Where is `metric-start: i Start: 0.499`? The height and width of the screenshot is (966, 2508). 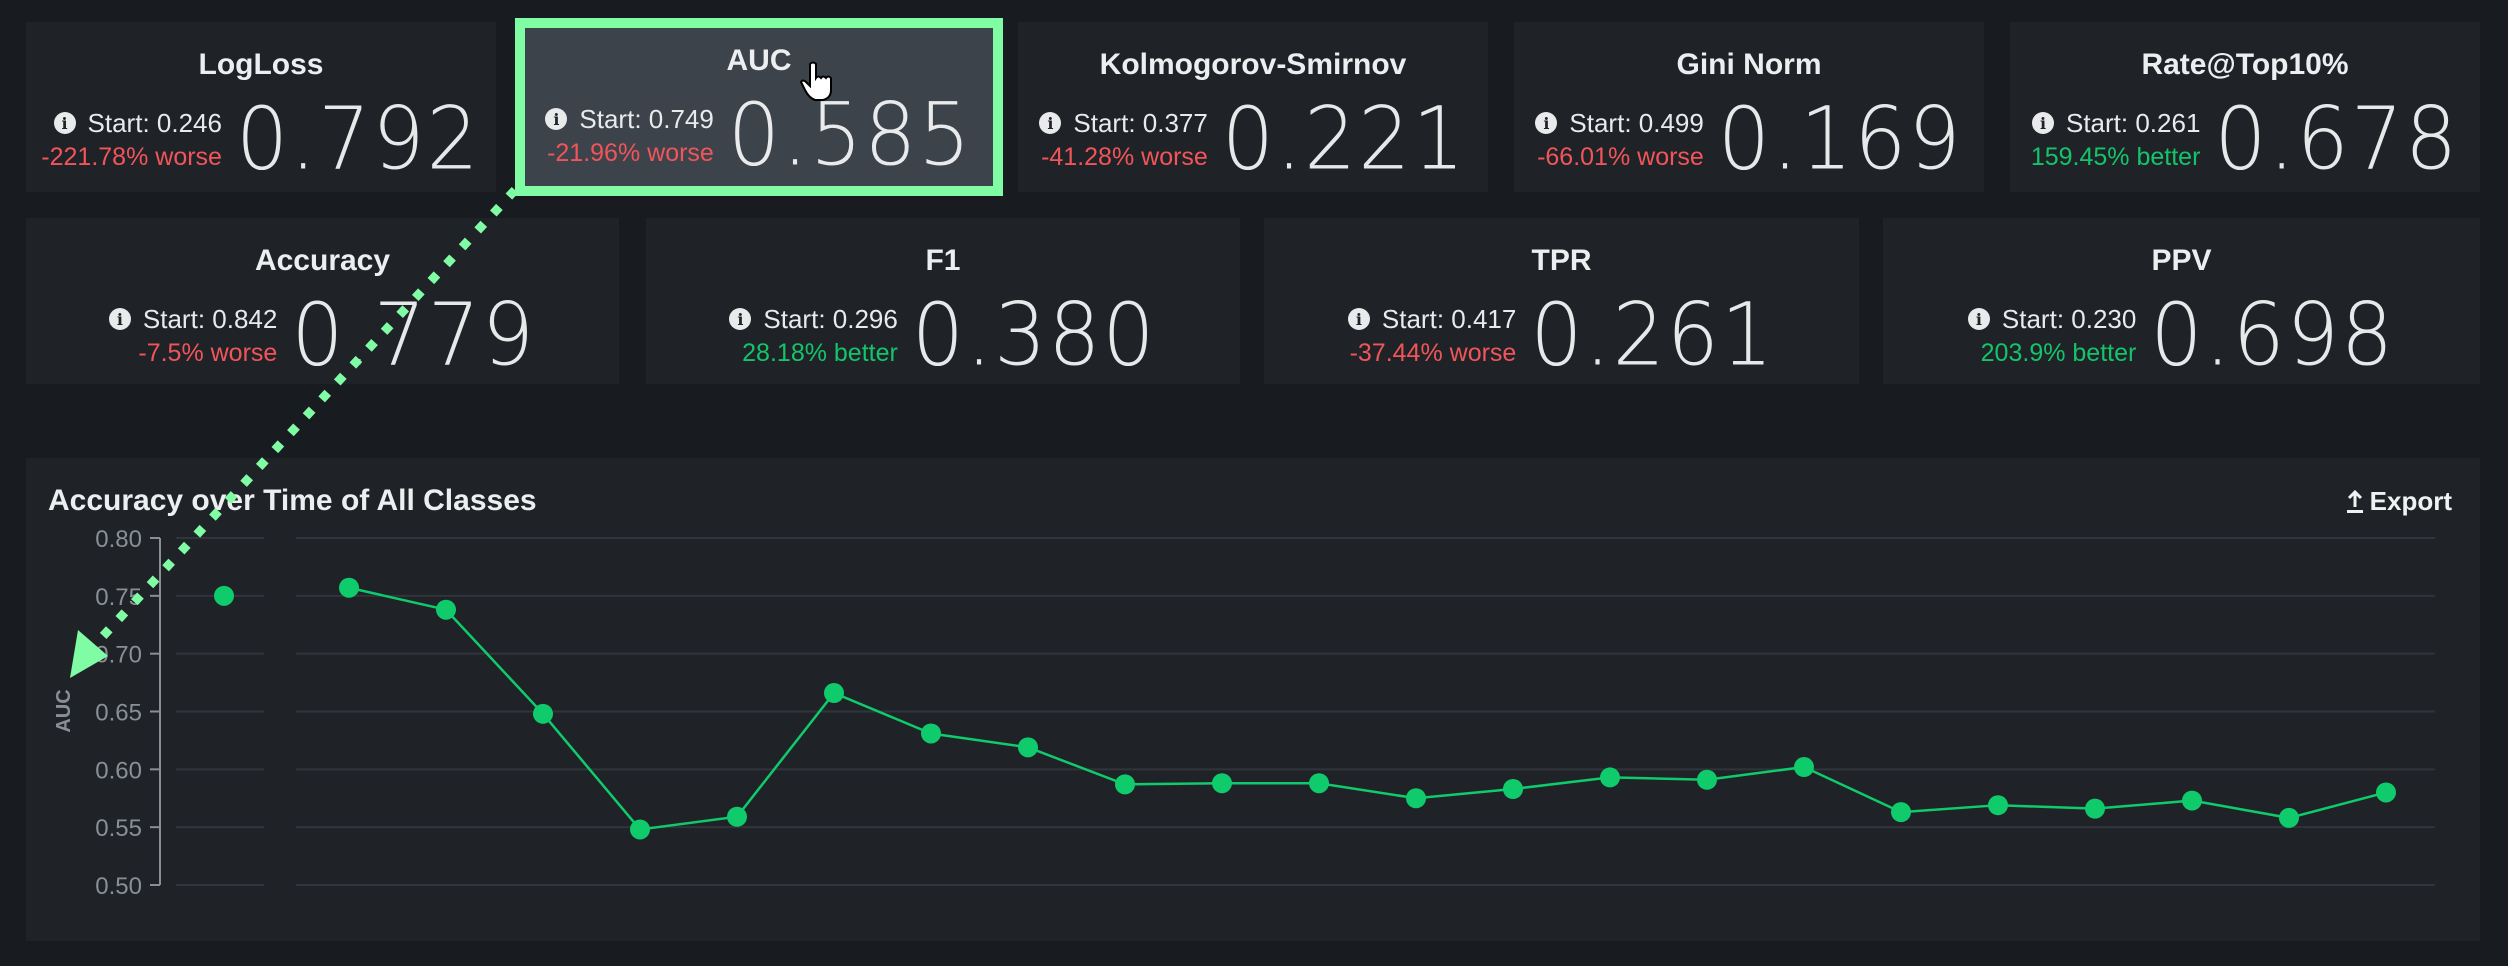 metric-start: i Start: 0.499 is located at coordinates (1619, 123).